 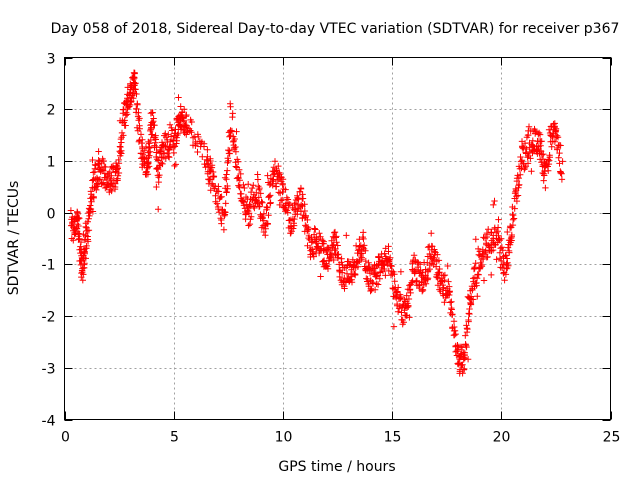 I want to click on x-tick-label: 25, so click(x=612, y=438).